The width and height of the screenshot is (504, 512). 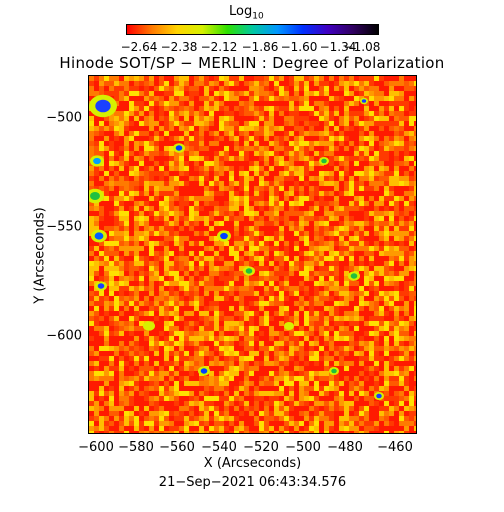 I want to click on colorbar-tick: −1.08, so click(x=362, y=47).